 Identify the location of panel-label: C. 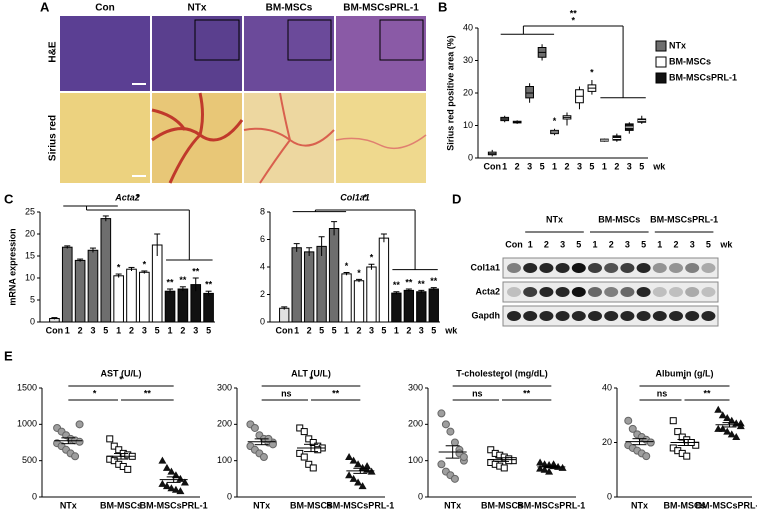
(9, 198).